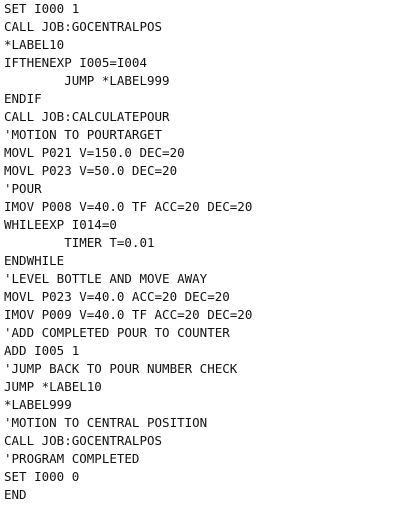 Image resolution: width=414 pixels, height=510 pixels. I want to click on code-line: *LABEL10, so click(34, 44).